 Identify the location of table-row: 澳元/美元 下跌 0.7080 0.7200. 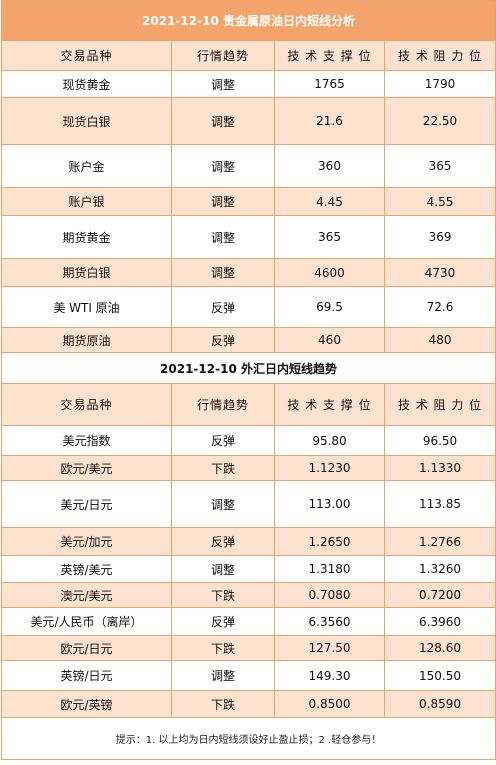
(248, 595).